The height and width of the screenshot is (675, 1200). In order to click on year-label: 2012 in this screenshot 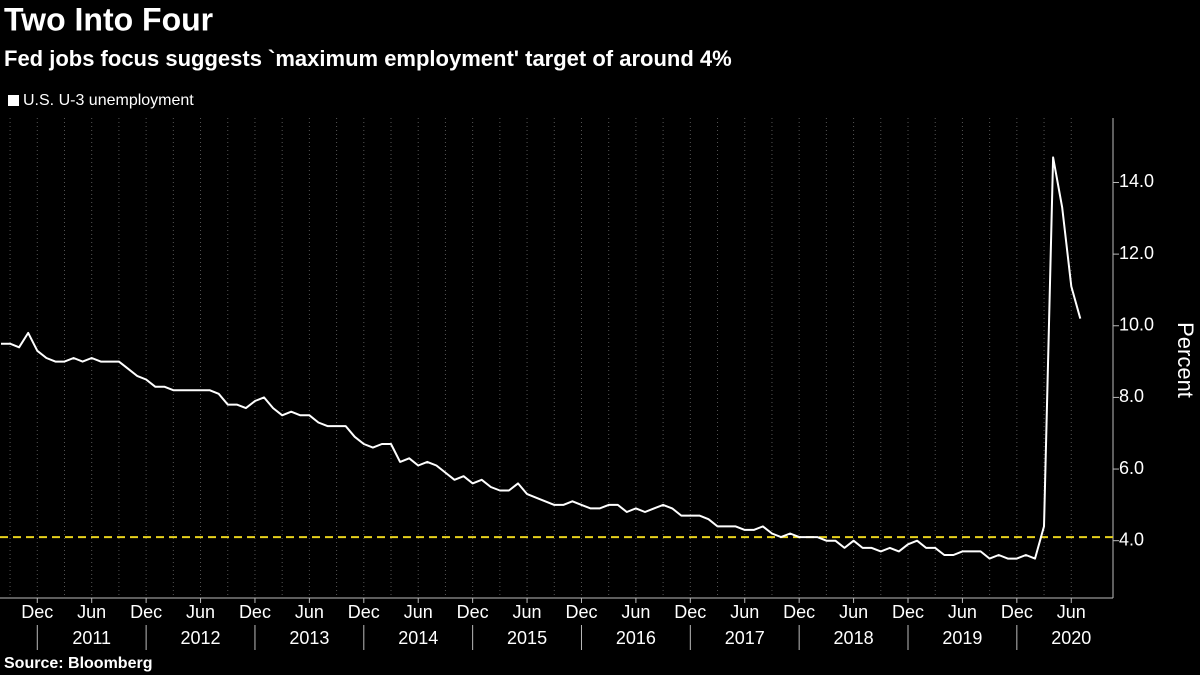, I will do `click(201, 638)`.